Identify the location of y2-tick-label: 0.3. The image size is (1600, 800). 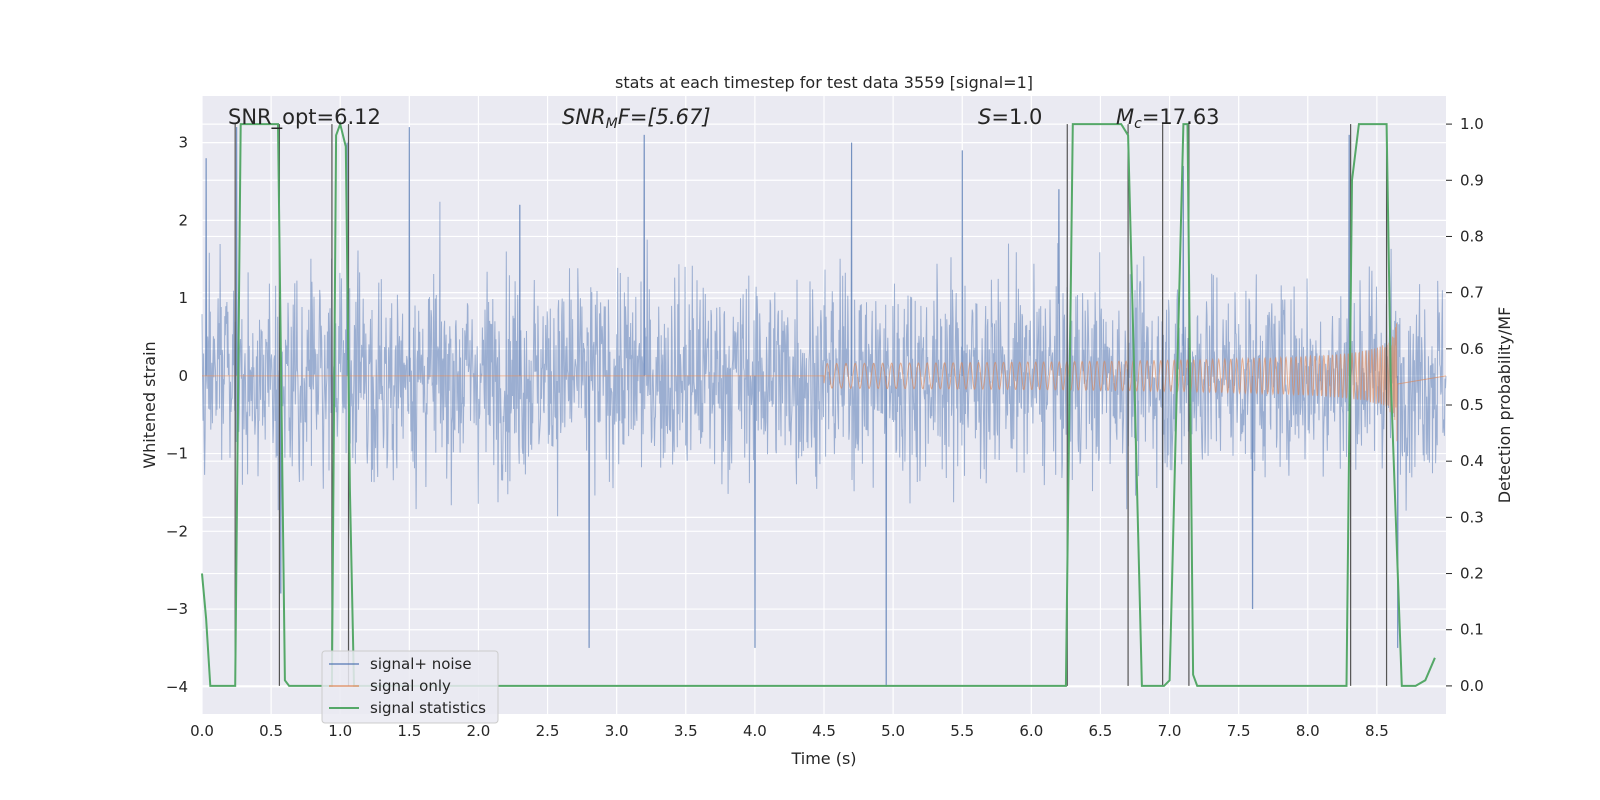
(1472, 517).